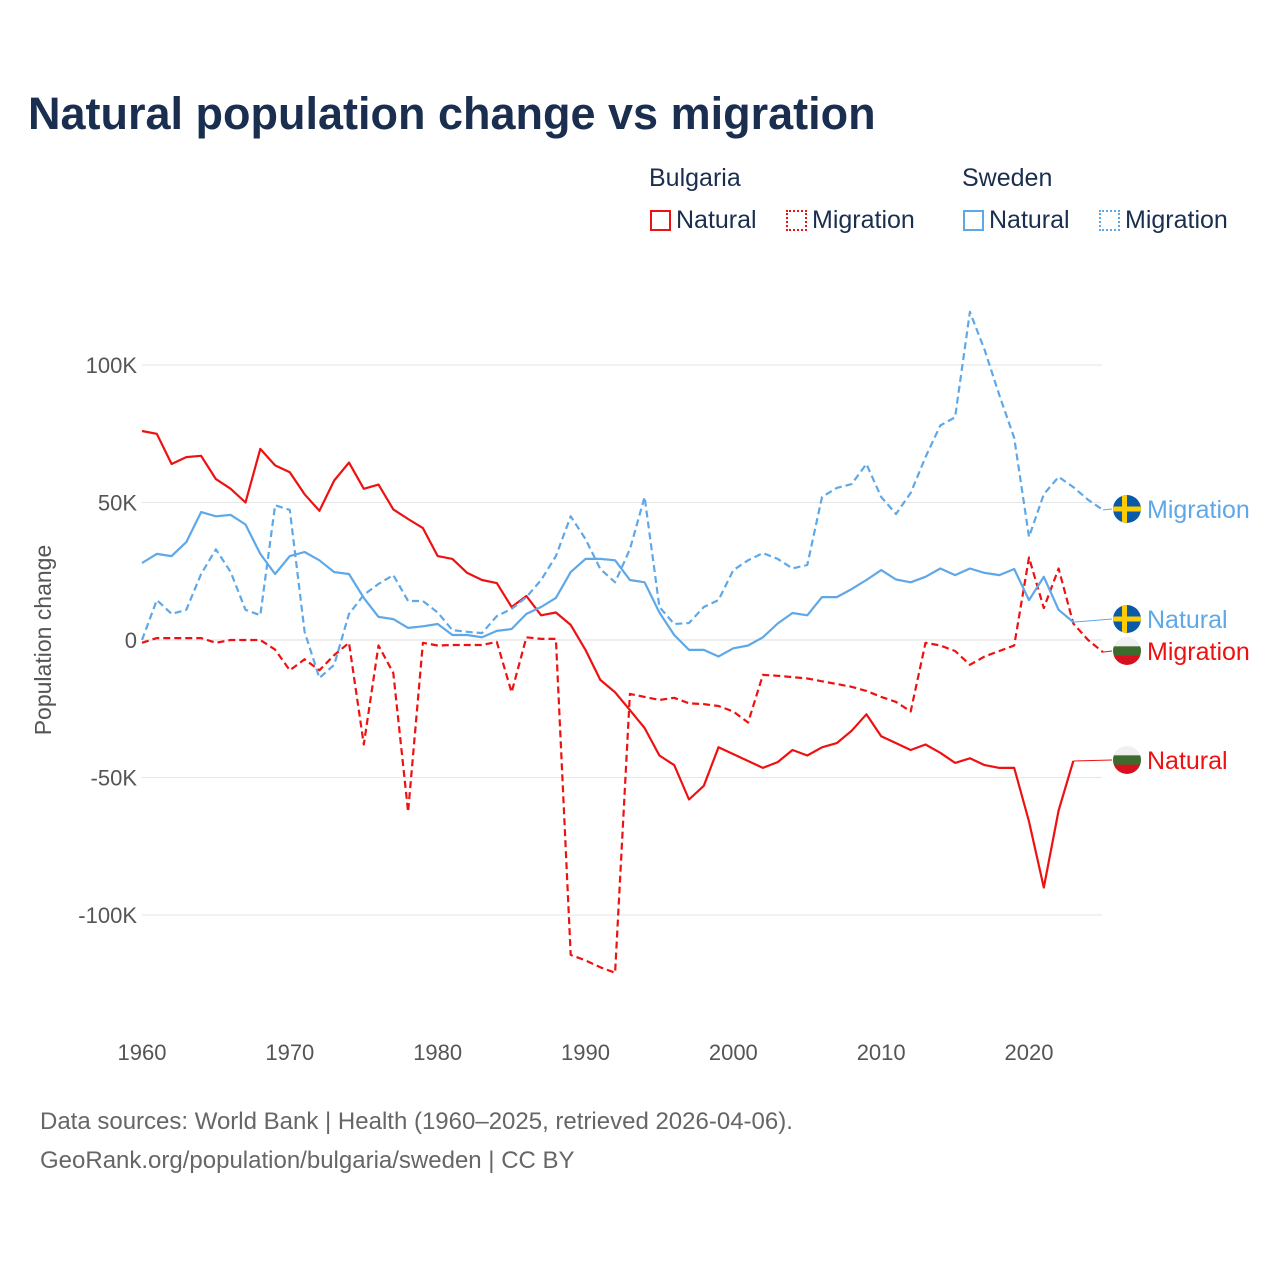 The image size is (1280, 1280). What do you see at coordinates (452, 113) in the screenshot?
I see `chart-title: Natural population change vs migration` at bounding box center [452, 113].